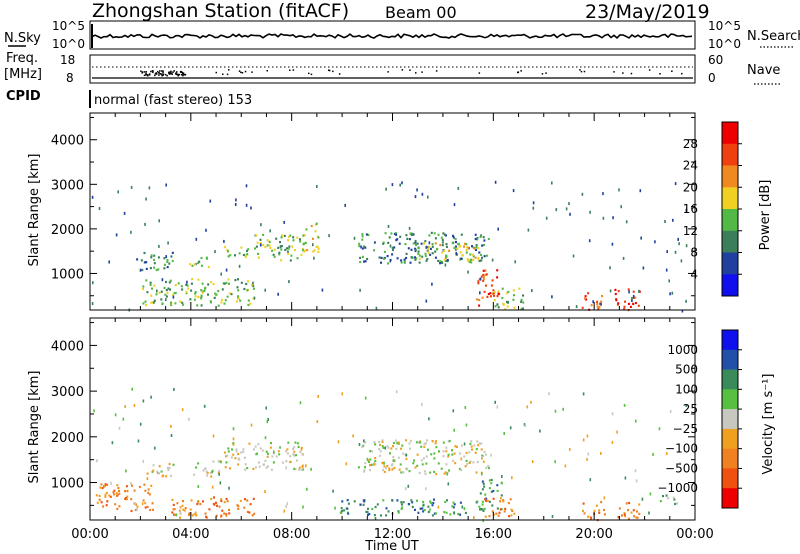 The image size is (800, 554). What do you see at coordinates (647, 12) in the screenshot?
I see `date-label: 23/May/2019` at bounding box center [647, 12].